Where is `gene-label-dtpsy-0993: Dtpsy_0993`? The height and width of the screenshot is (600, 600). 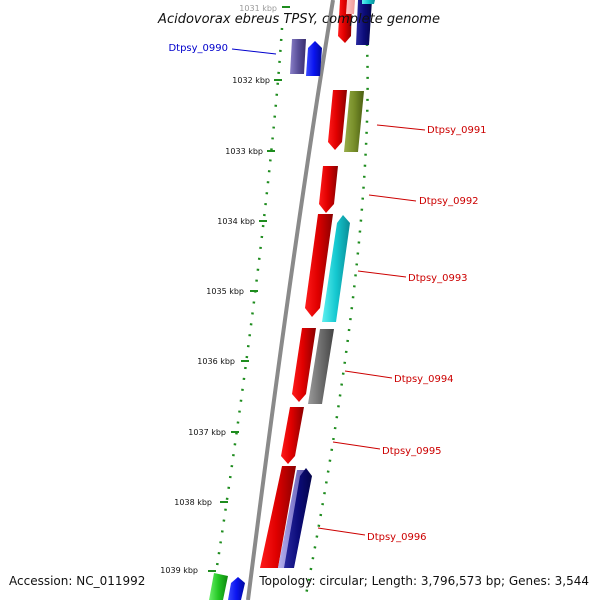
gene-label-dtpsy-0993: Dtpsy_0993 is located at coordinates (438, 278).